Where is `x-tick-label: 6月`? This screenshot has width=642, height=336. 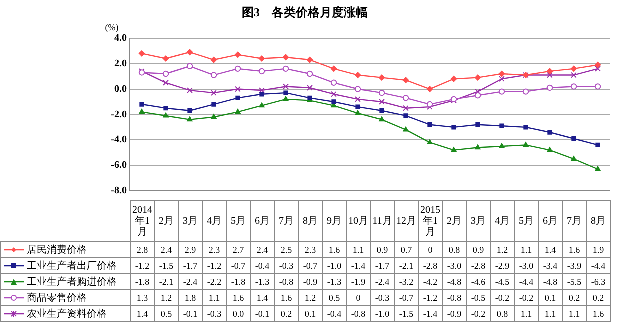
x-tick-label: 6月 is located at coordinates (262, 221).